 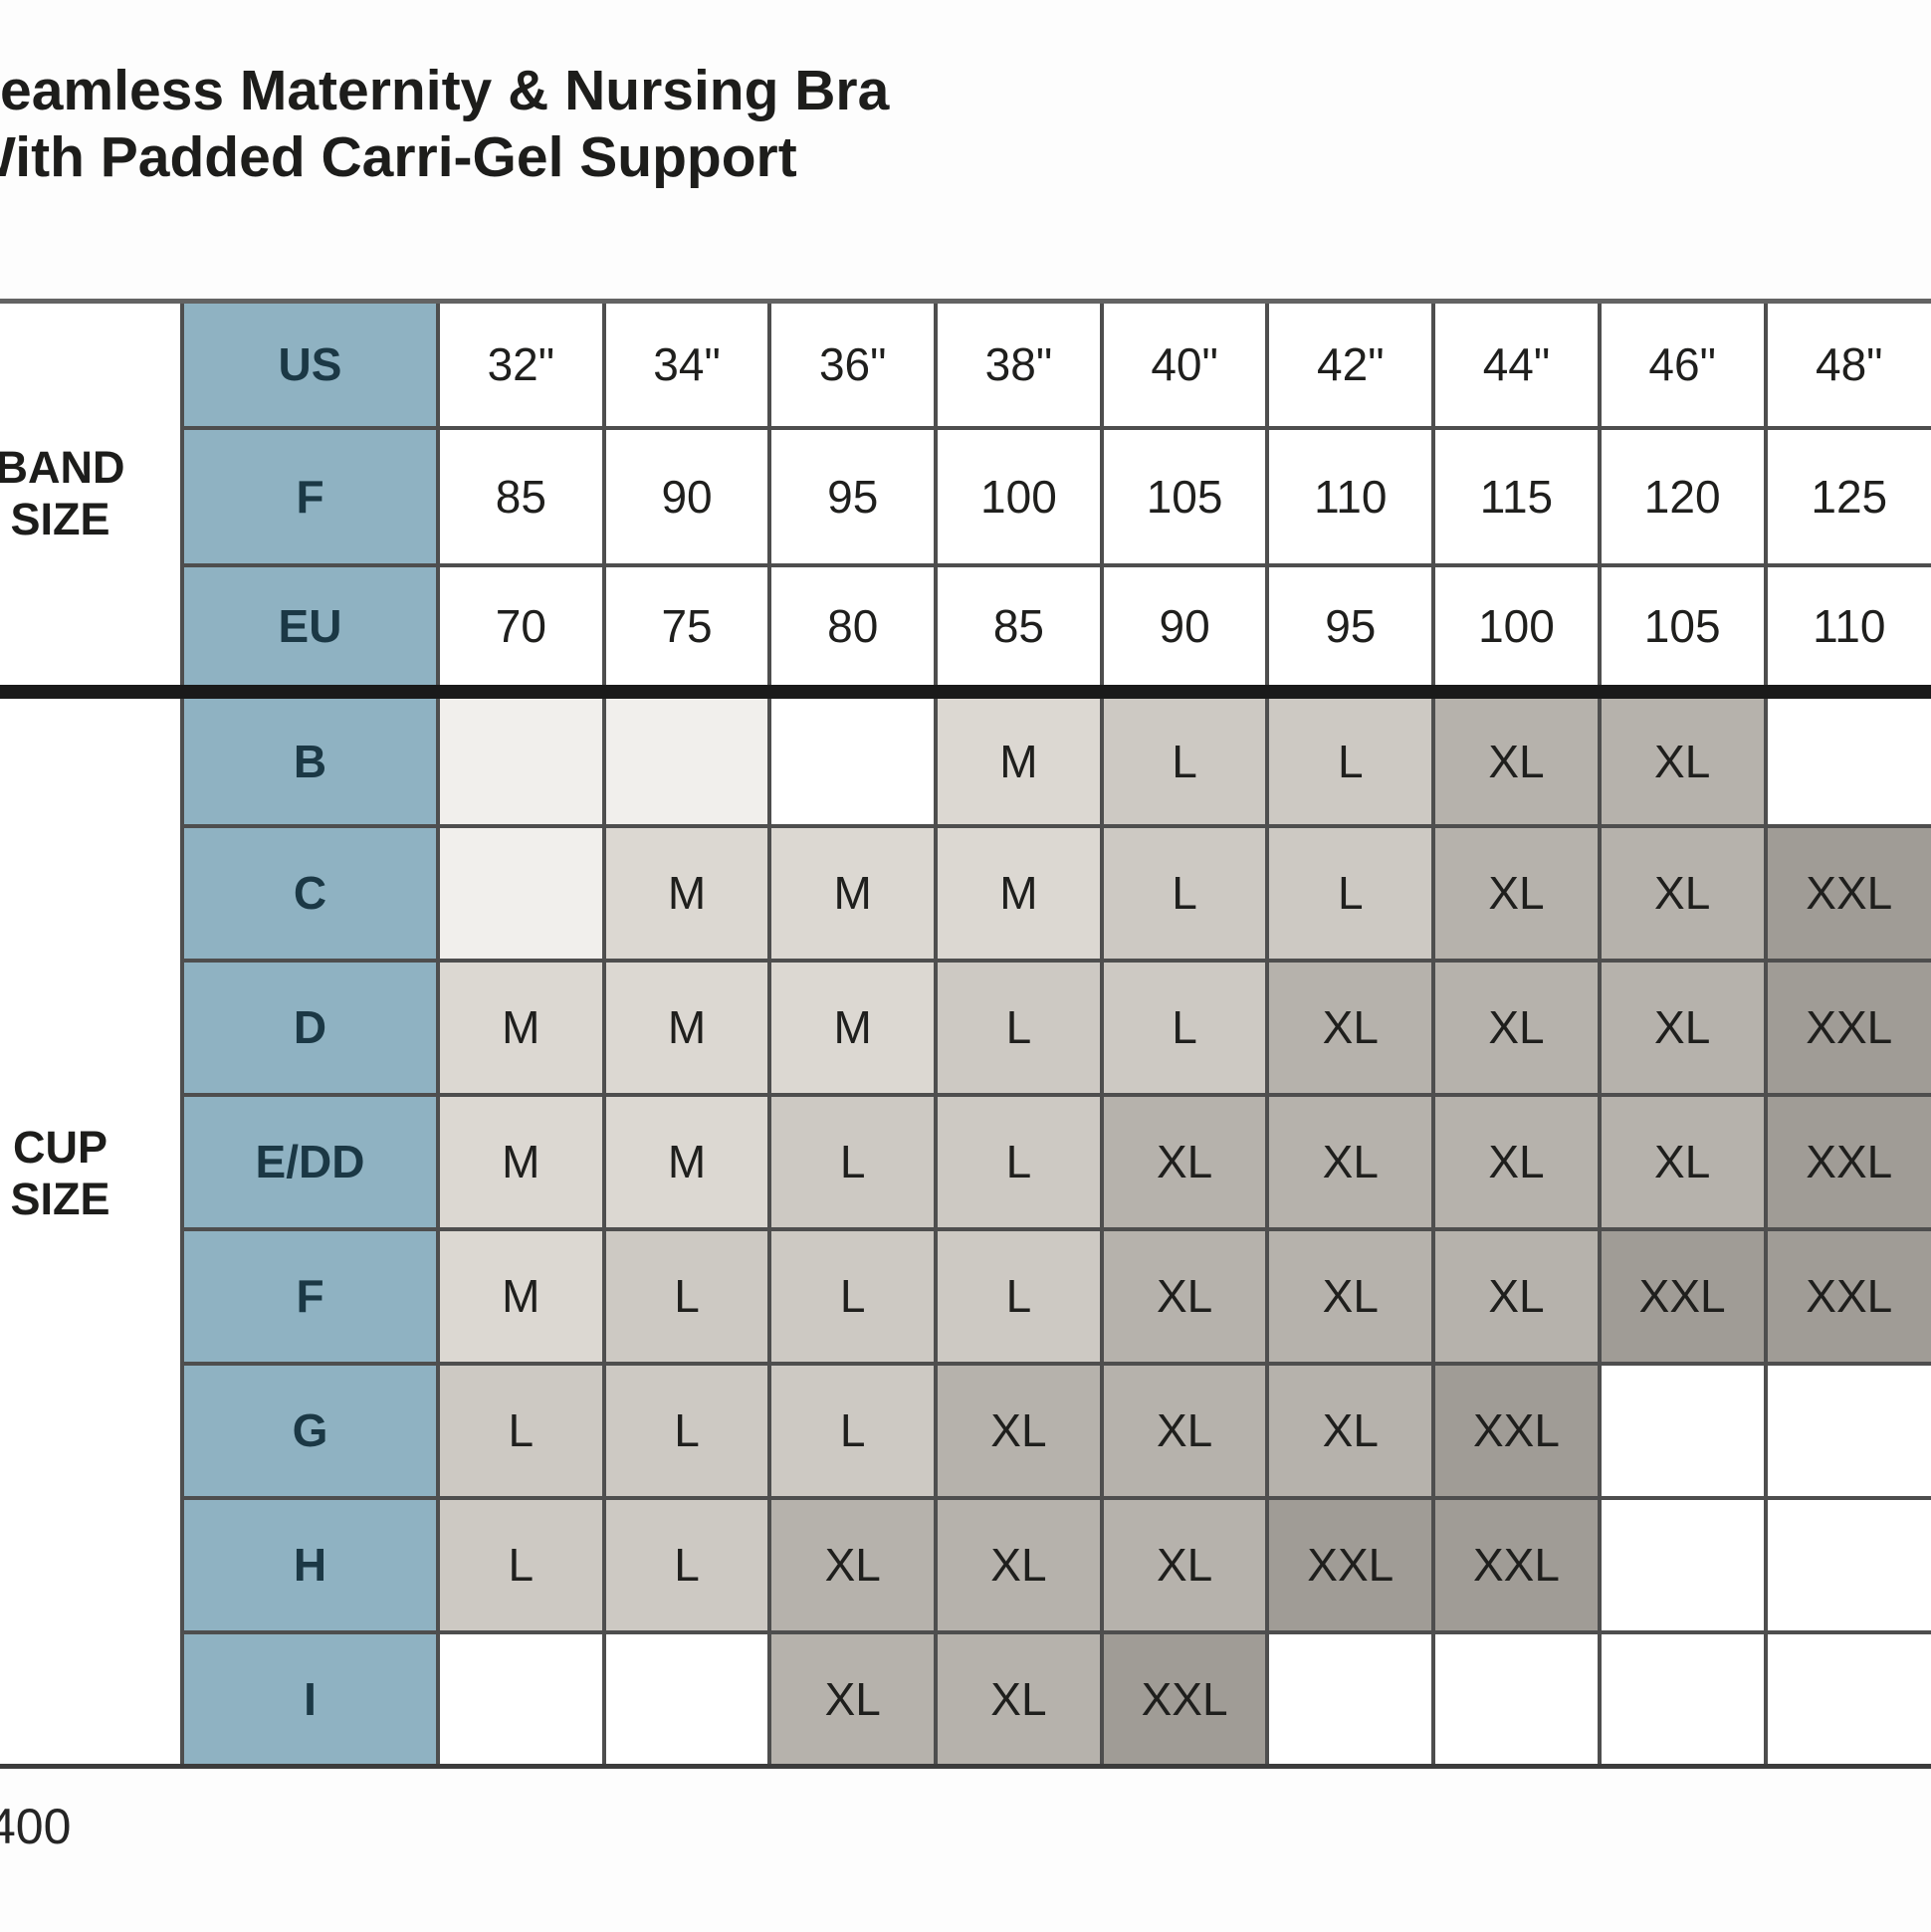 I want to click on band-value-eu-7: 105, so click(x=1683, y=630).